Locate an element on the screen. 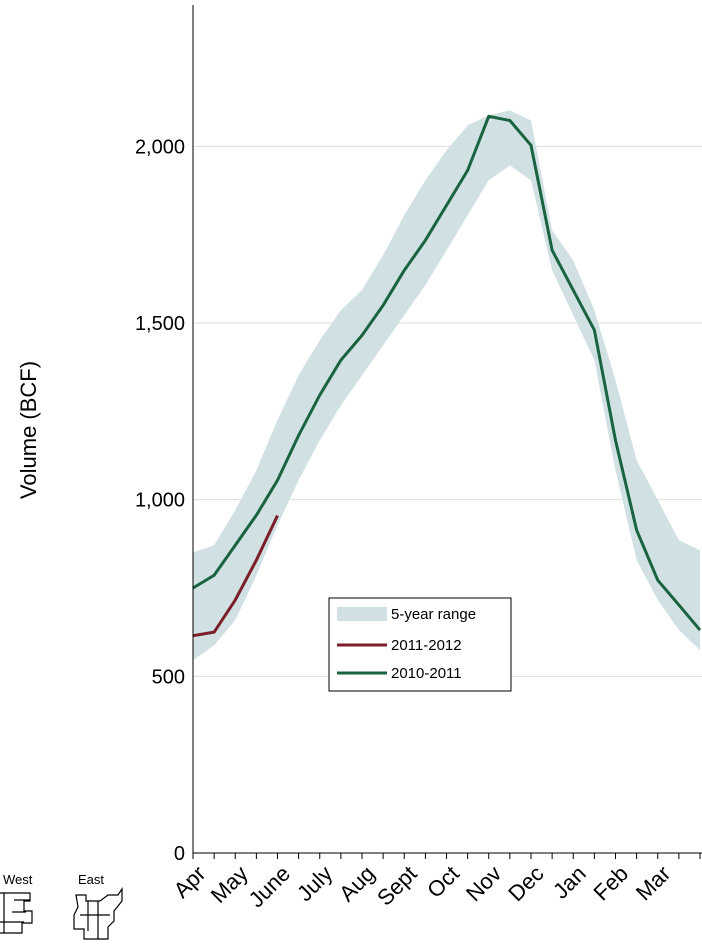 The height and width of the screenshot is (947, 702). x-tick-label: Jan is located at coordinates (569, 882).